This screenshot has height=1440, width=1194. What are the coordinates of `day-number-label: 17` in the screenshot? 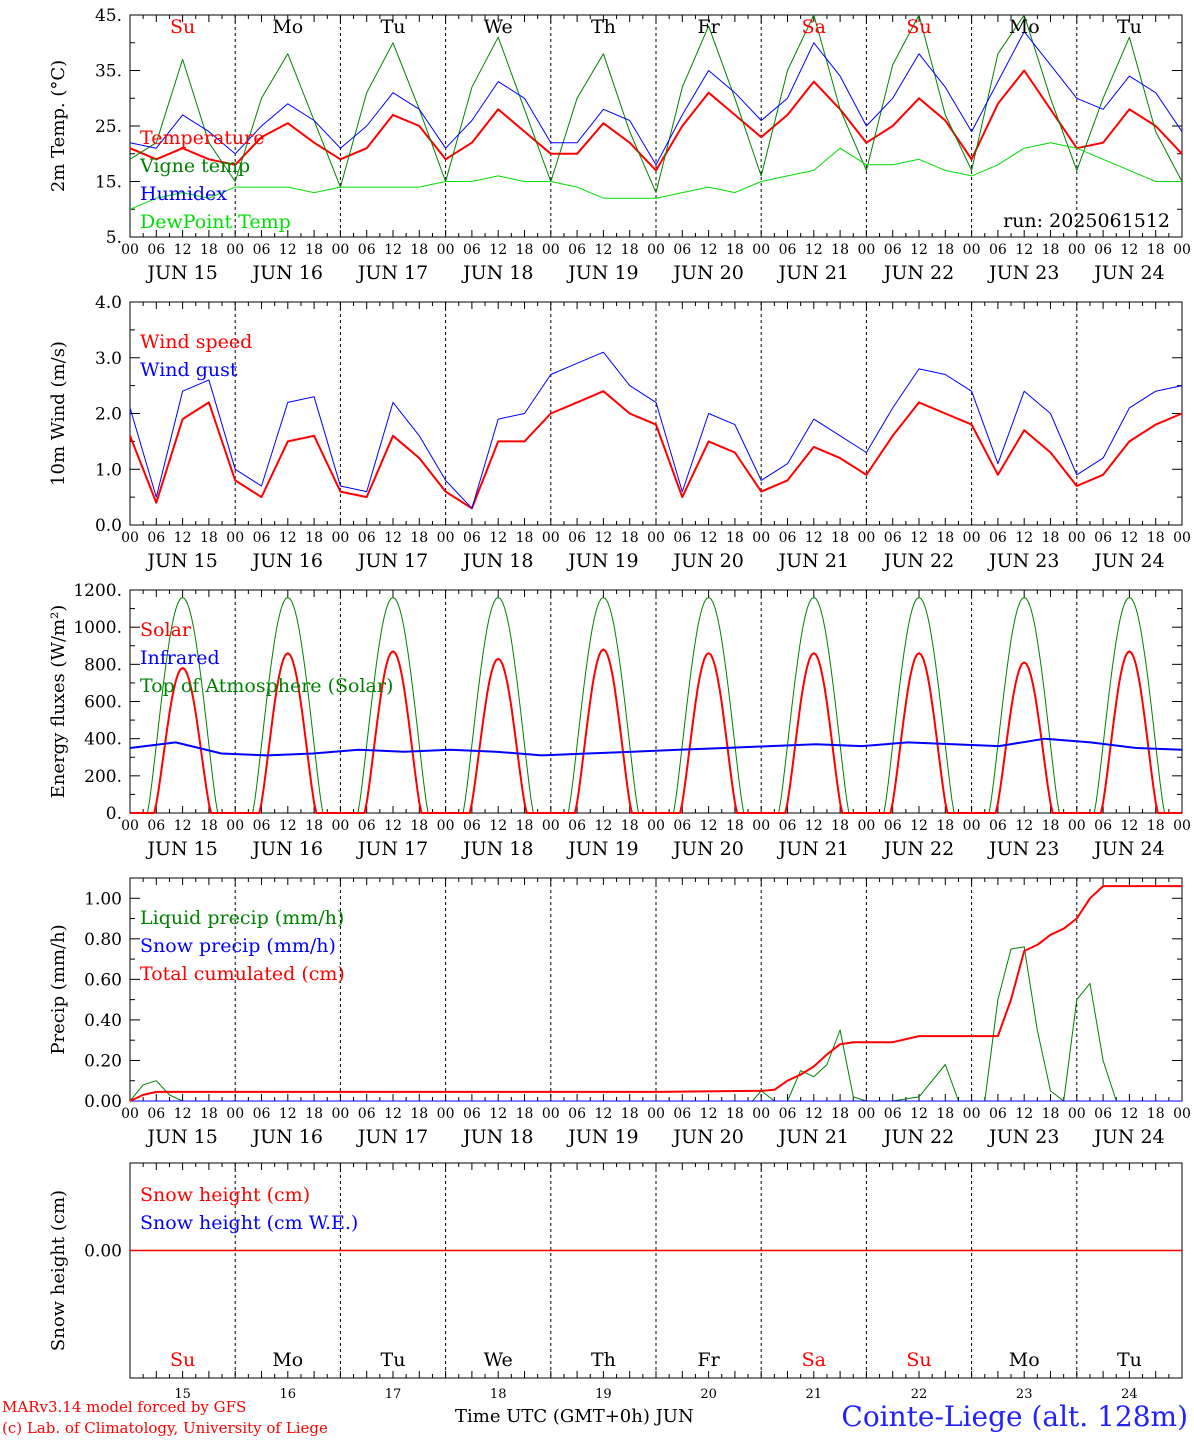 It's located at (393, 1394).